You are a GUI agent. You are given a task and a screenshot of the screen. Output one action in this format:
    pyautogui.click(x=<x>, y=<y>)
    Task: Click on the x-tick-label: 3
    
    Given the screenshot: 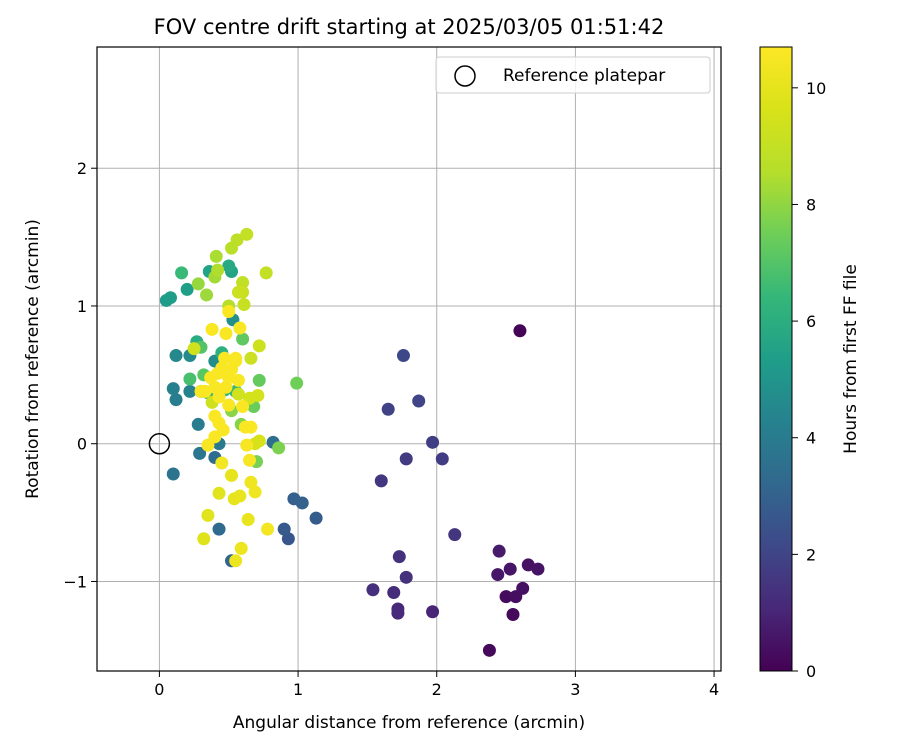 What is the action you would take?
    pyautogui.click(x=575, y=689)
    